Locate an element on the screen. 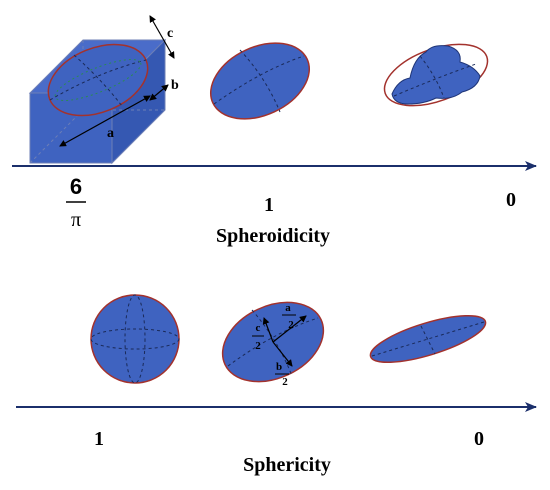 The image size is (550, 490). label-b-num: b is located at coordinates (279, 367).